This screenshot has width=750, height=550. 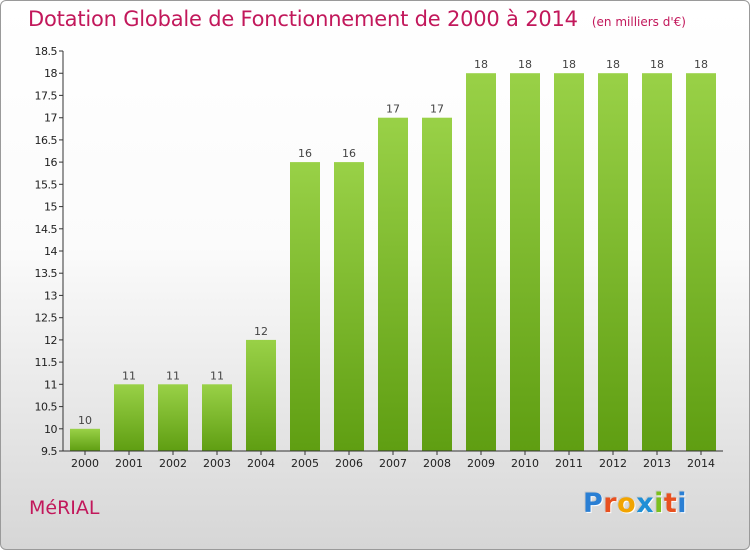 I want to click on x-tick-label-2010: 2010, so click(x=525, y=463).